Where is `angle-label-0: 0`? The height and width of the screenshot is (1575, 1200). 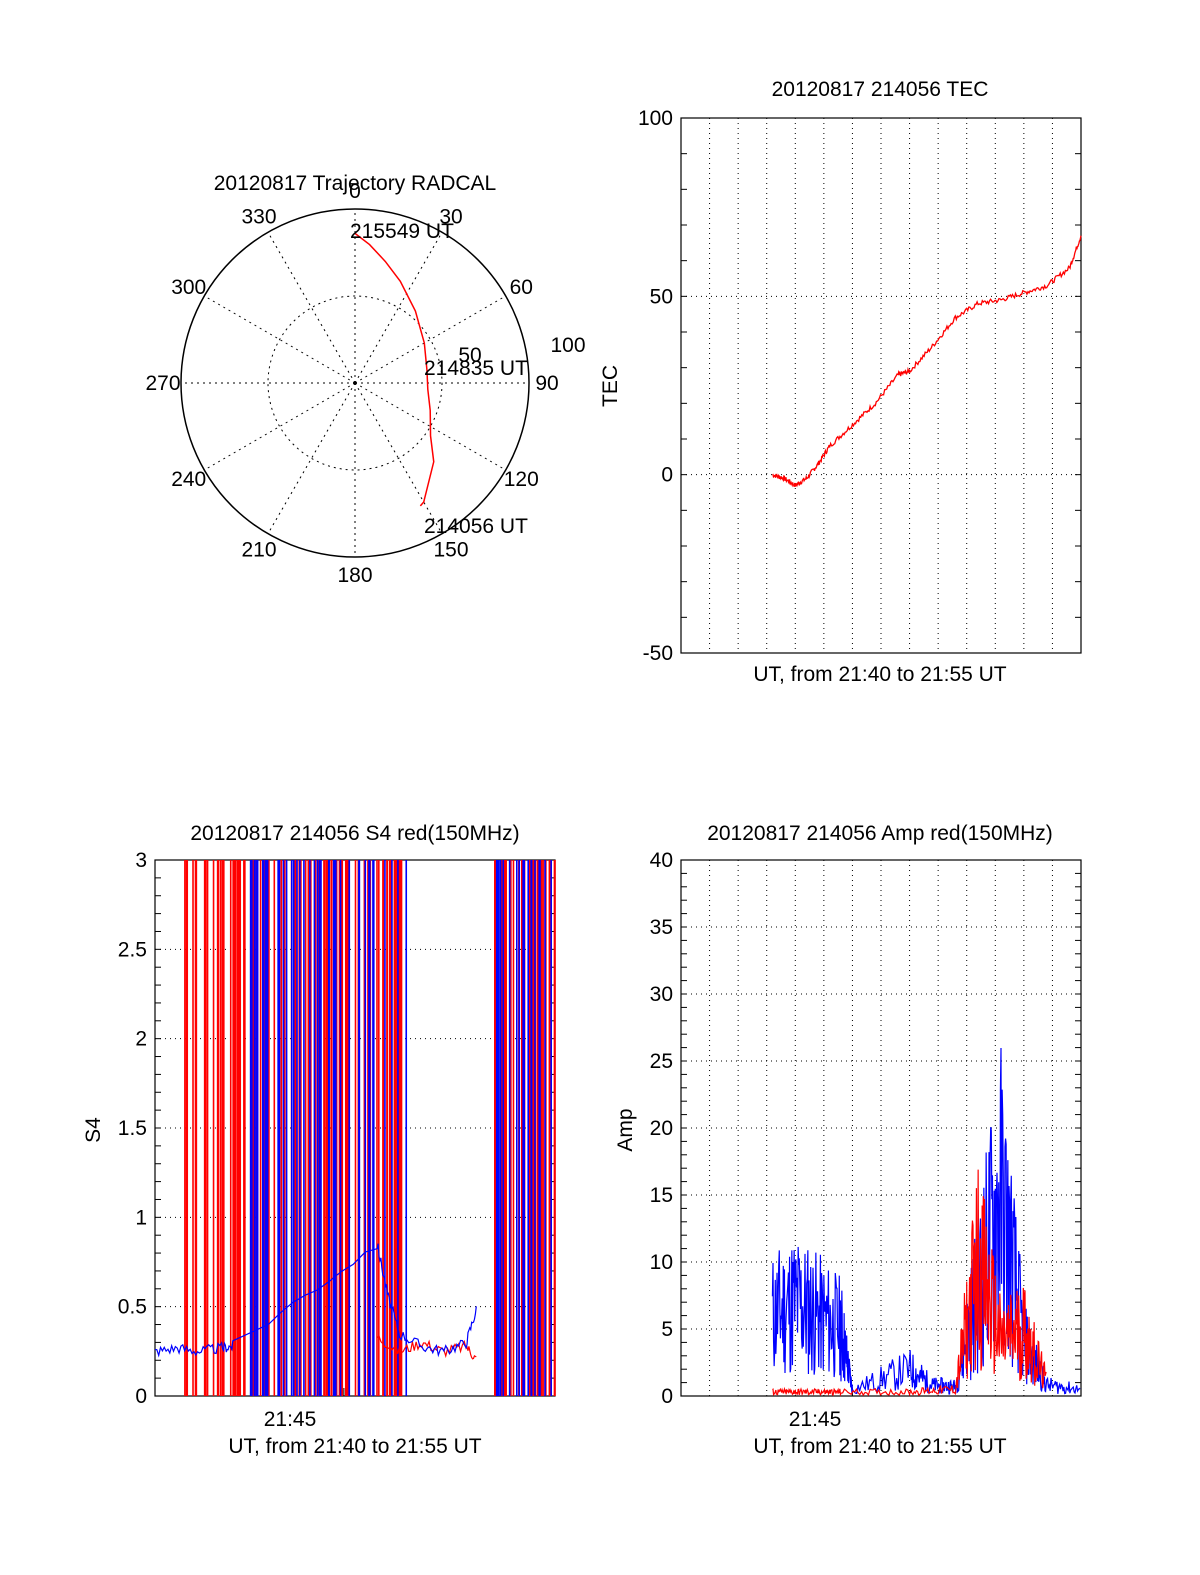
angle-label-0: 0 is located at coordinates (355, 191).